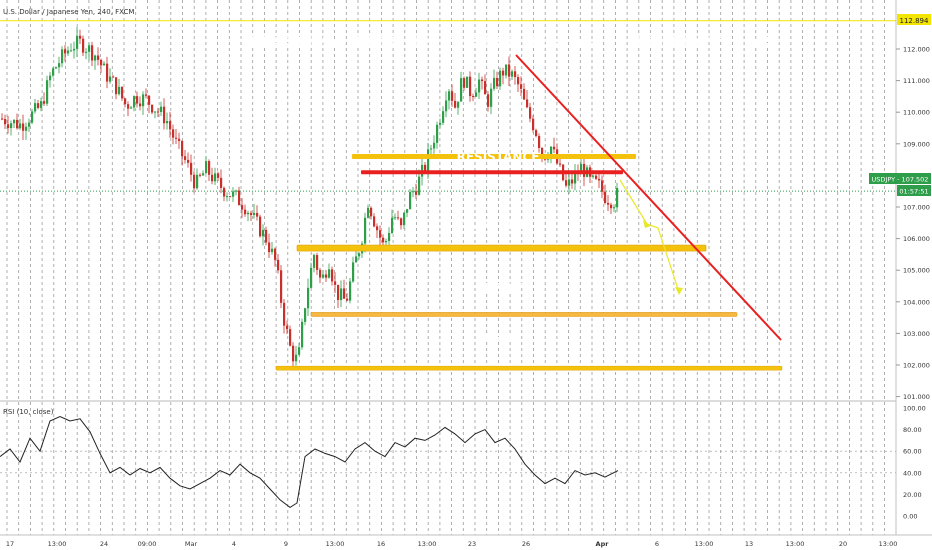 The height and width of the screenshot is (550, 932). I want to click on time-tick-label: 4, so click(234, 544).